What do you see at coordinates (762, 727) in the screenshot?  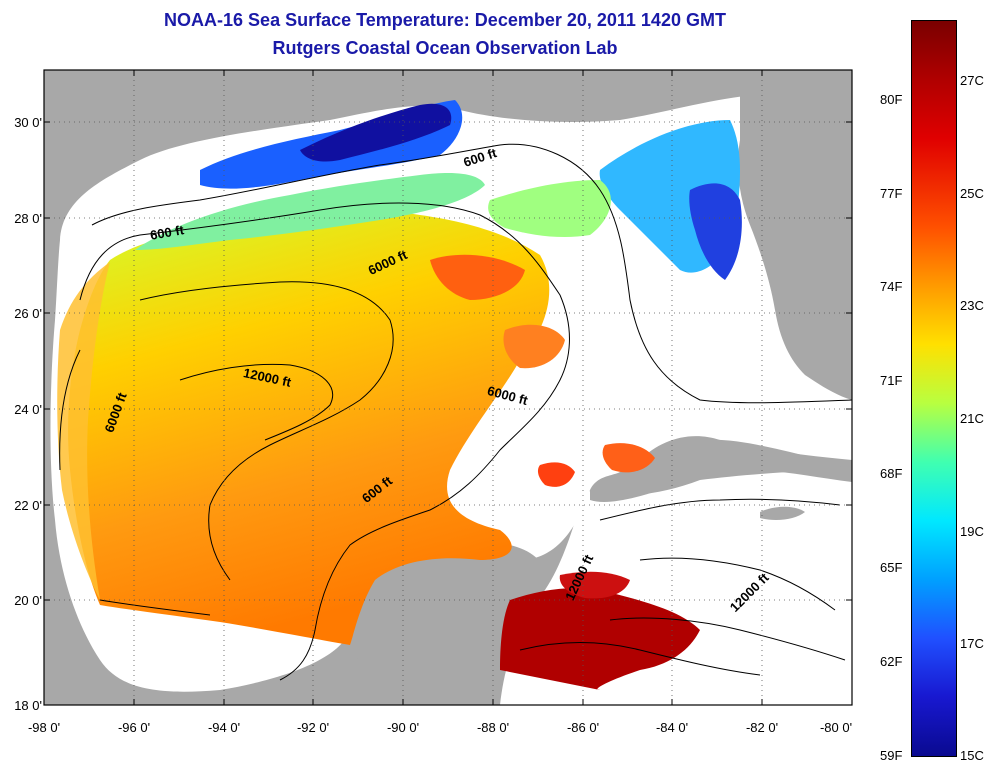 I see `lon-label: -82 0'` at bounding box center [762, 727].